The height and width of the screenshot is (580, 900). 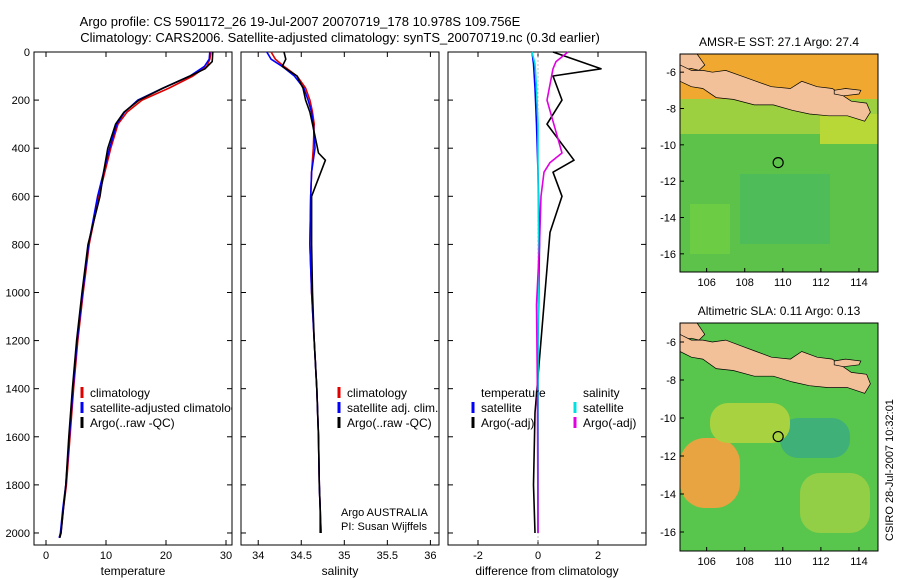 I want to click on y-tick-label: 600, so click(x=21, y=197).